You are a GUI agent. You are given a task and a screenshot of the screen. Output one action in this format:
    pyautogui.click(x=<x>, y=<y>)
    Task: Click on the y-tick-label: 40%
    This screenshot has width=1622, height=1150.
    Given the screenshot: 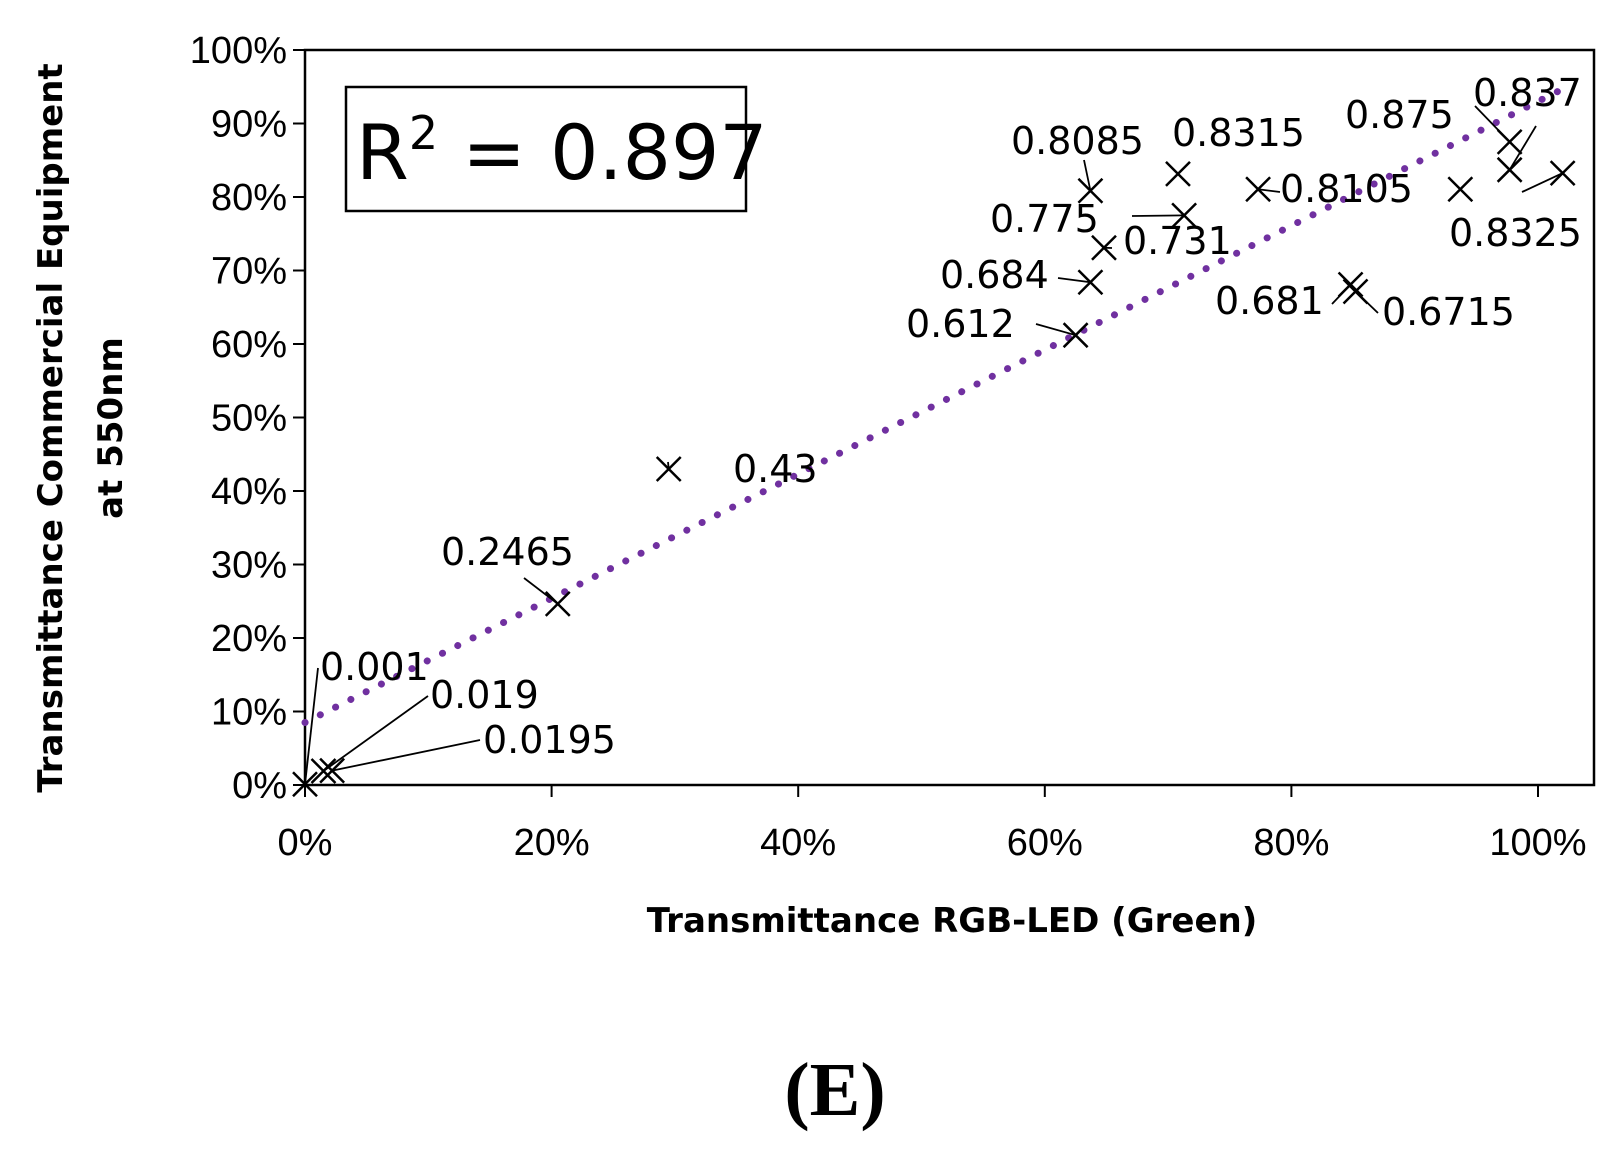 What is the action you would take?
    pyautogui.click(x=249, y=492)
    